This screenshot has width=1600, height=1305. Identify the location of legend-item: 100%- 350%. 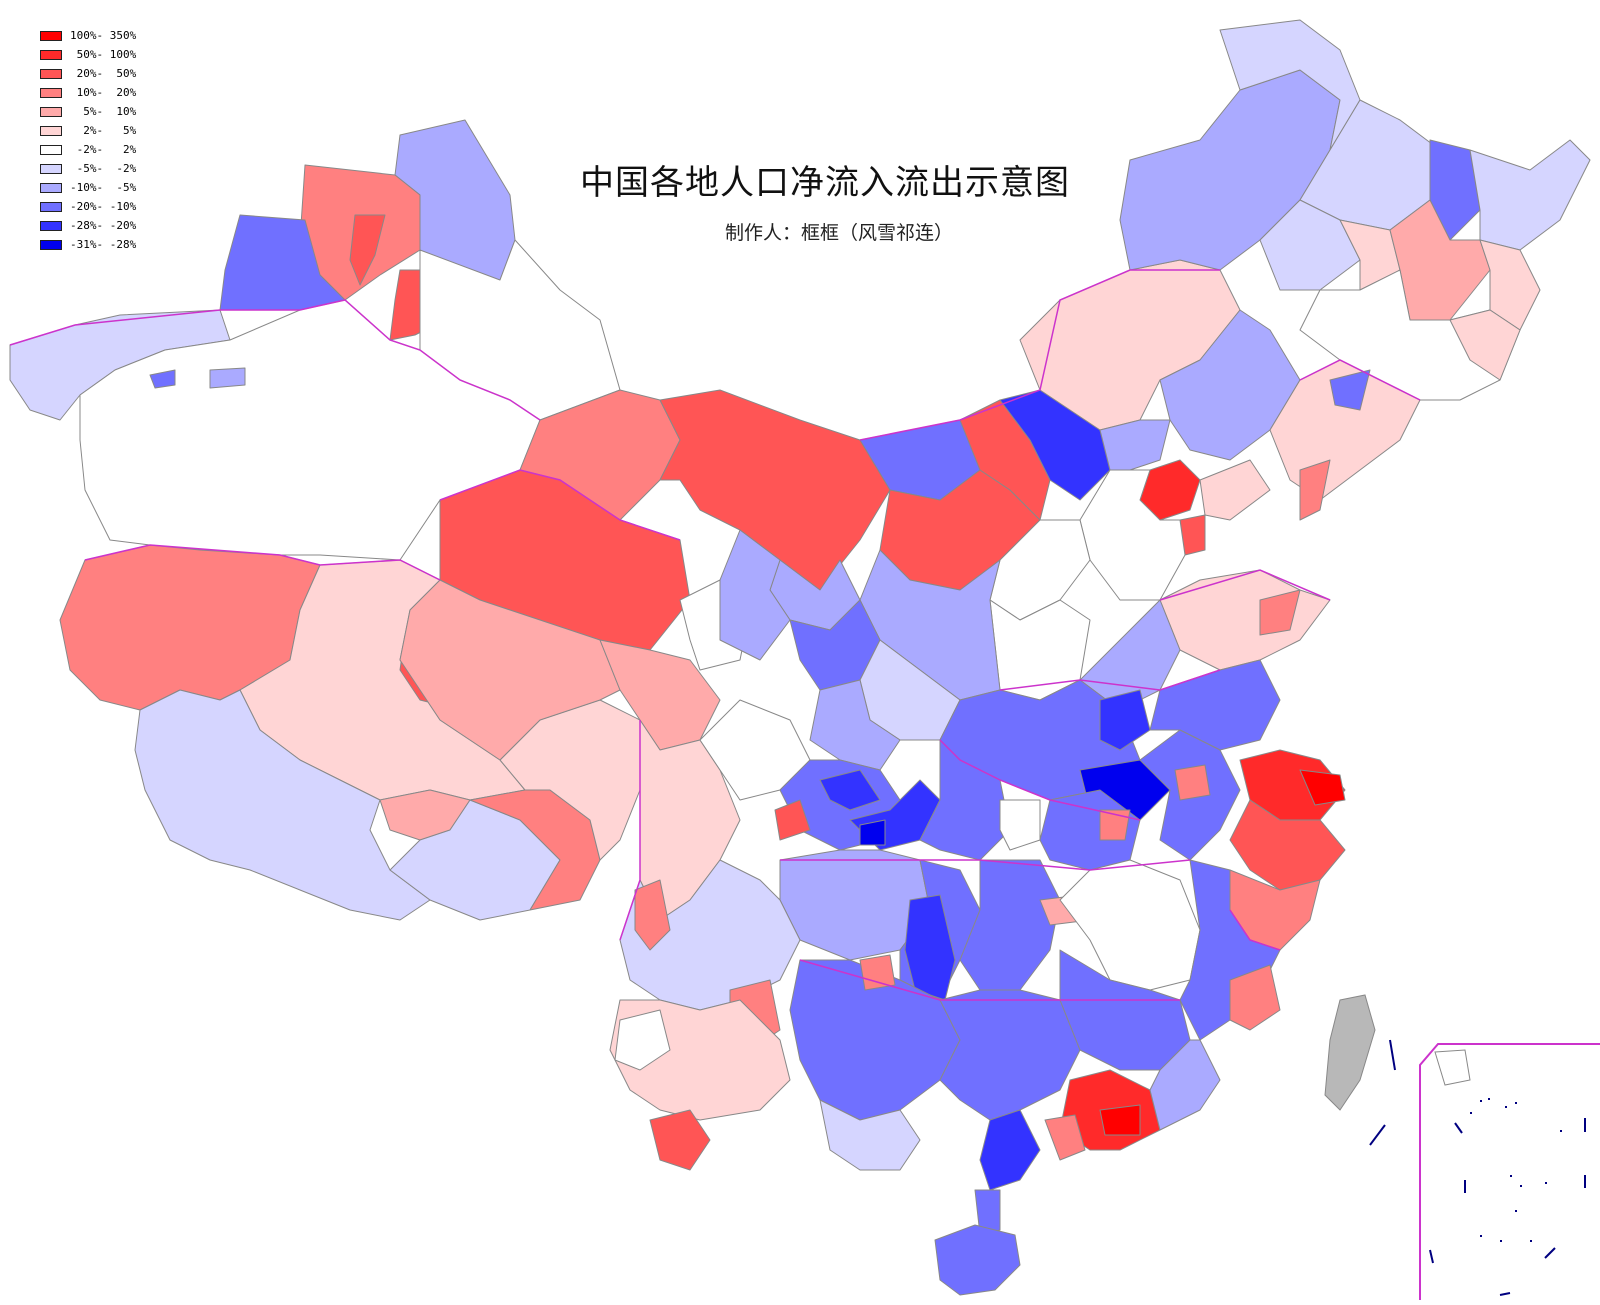
(88, 35).